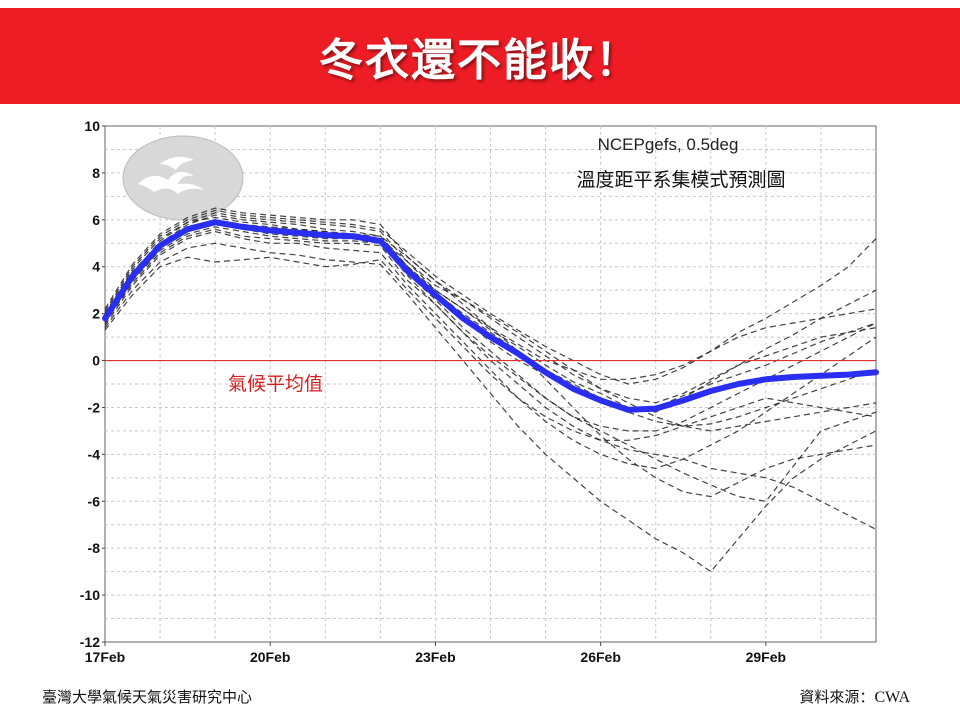 The width and height of the screenshot is (960, 720). I want to click on title-banner: 冬衣還不能收！, so click(480, 56).